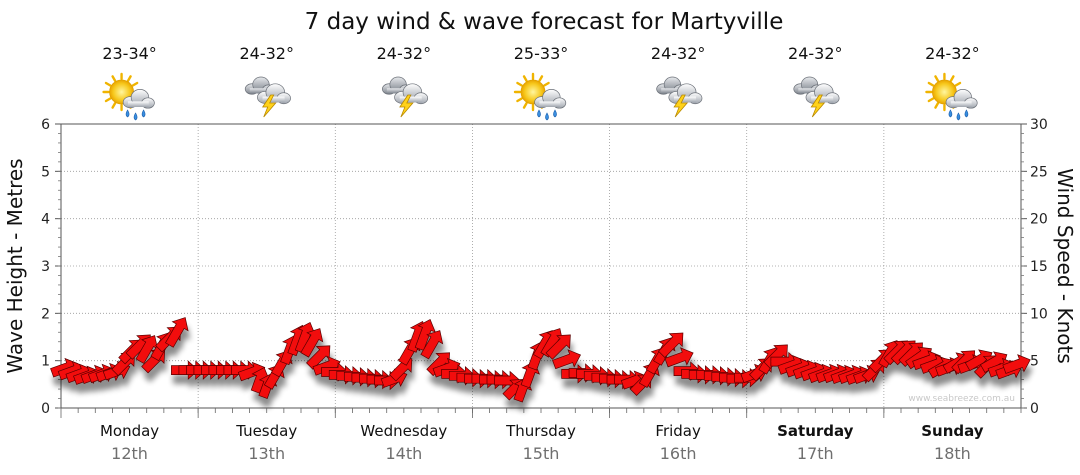 The width and height of the screenshot is (1080, 475). Describe the element at coordinates (51, 267) in the screenshot. I see `wave-height-axis: 0 1 2 3 4 5 6` at that location.